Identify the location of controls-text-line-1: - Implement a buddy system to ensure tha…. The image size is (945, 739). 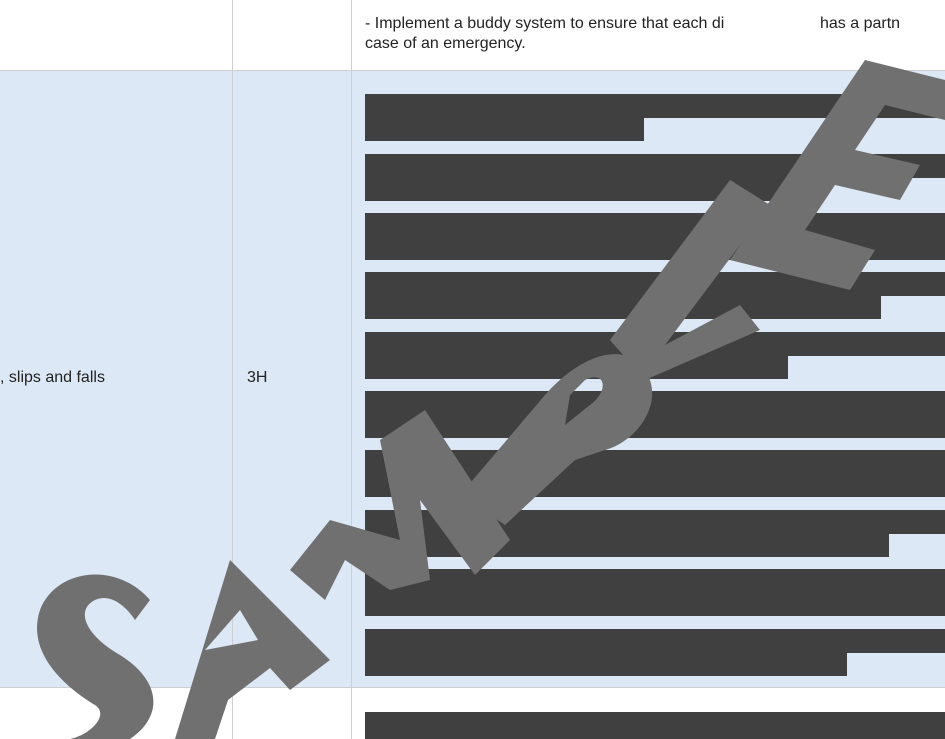
(545, 23).